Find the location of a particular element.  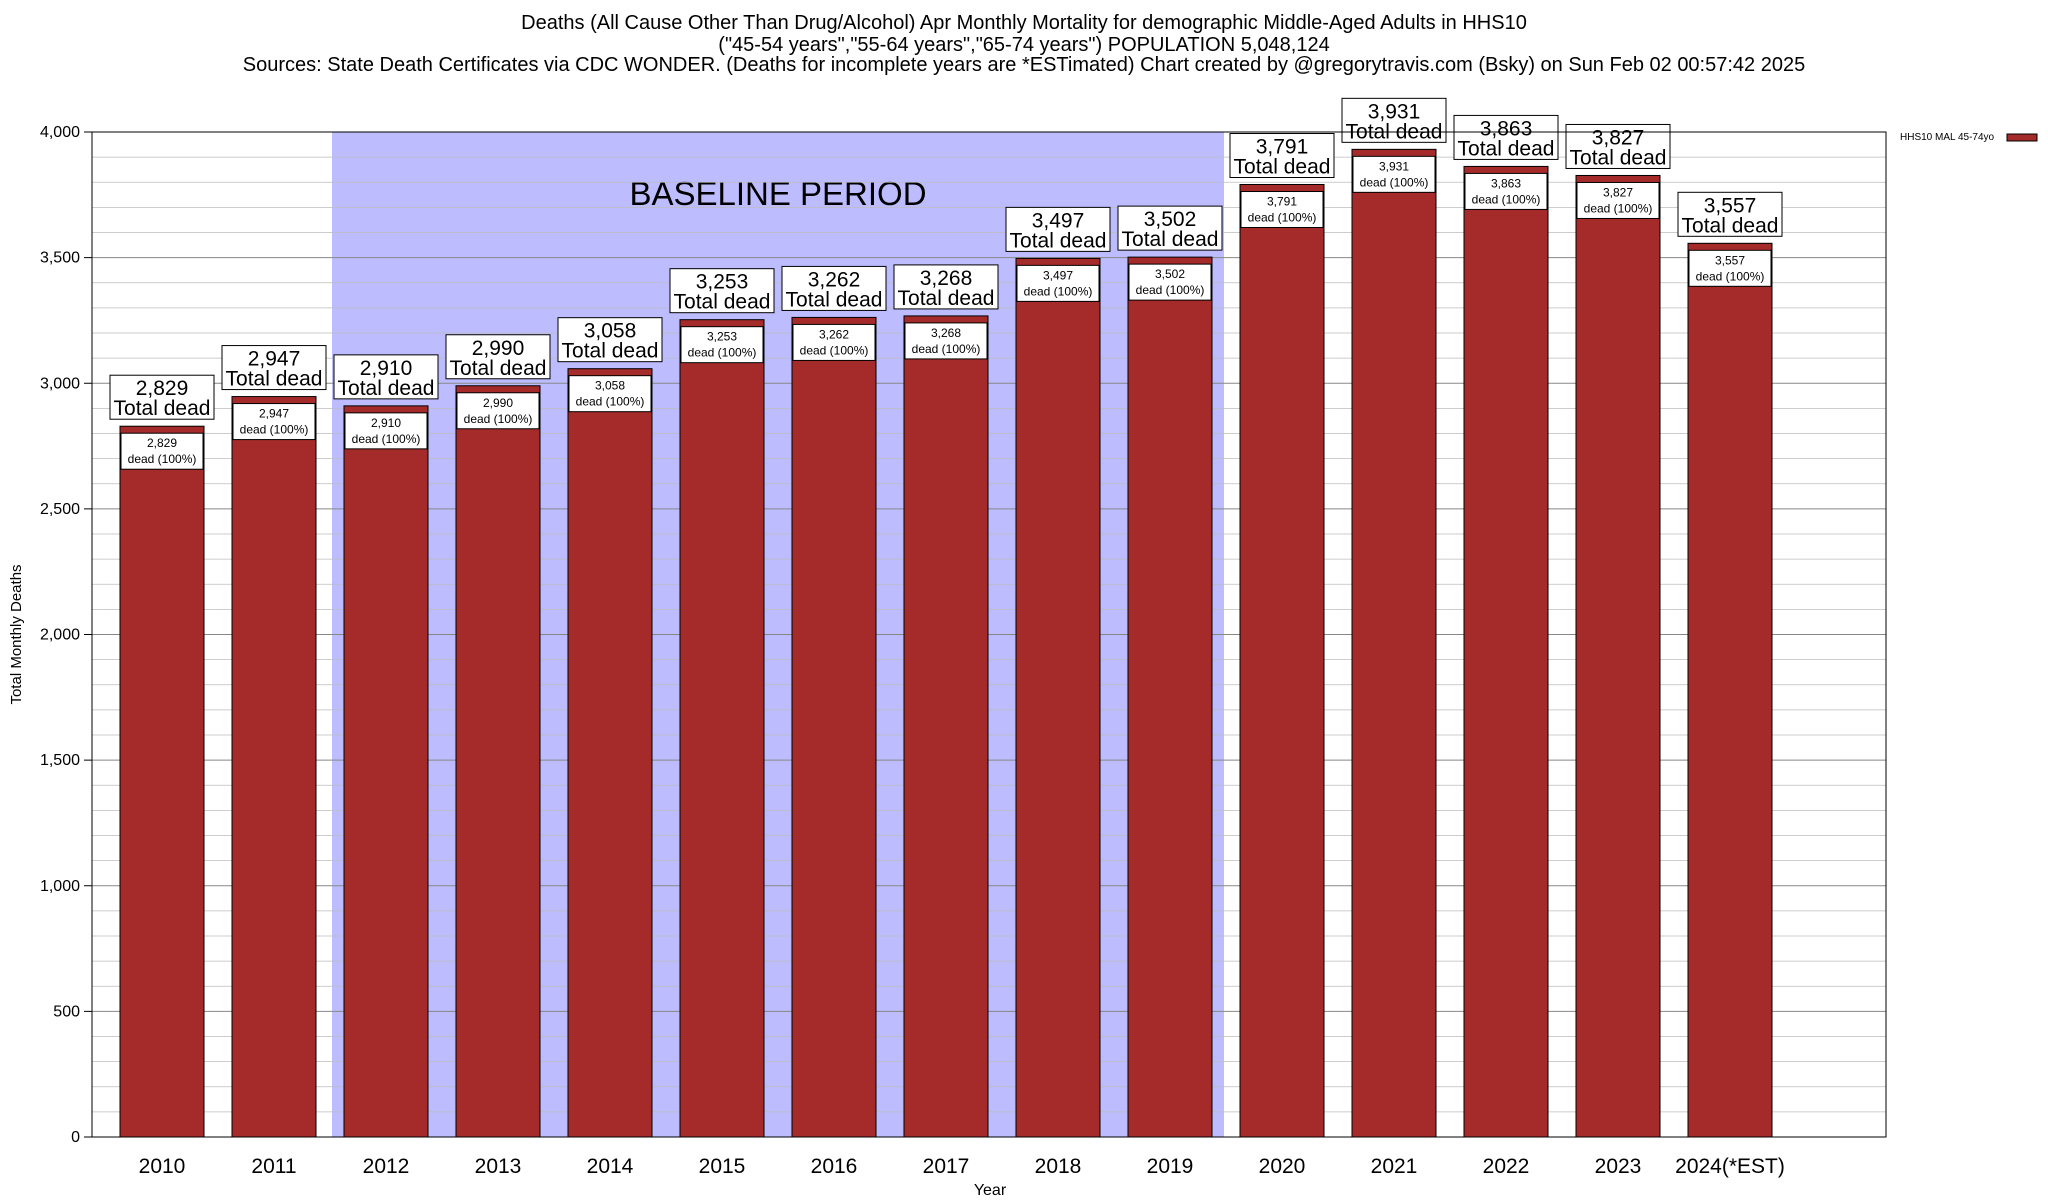

x-tick-label: 2015 is located at coordinates (722, 1166).